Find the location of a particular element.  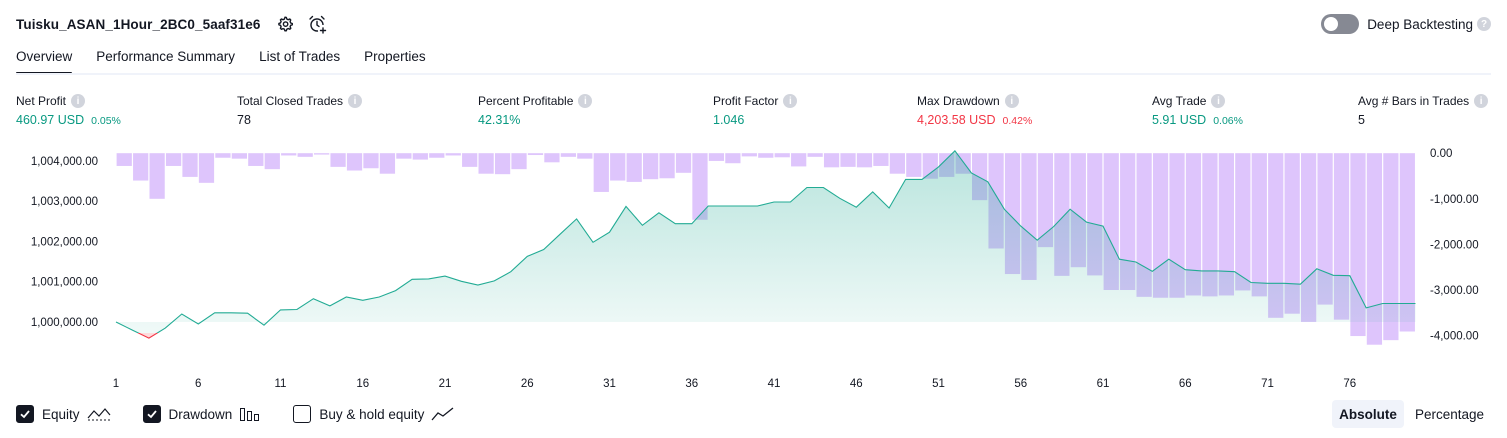

gear-icon is located at coordinates (285, 24).